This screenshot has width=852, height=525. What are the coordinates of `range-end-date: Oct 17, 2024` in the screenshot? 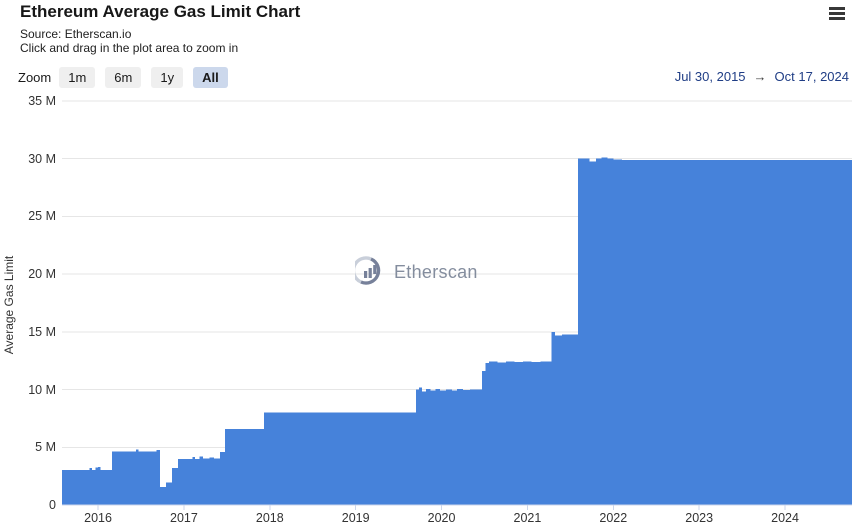 It's located at (811, 76).